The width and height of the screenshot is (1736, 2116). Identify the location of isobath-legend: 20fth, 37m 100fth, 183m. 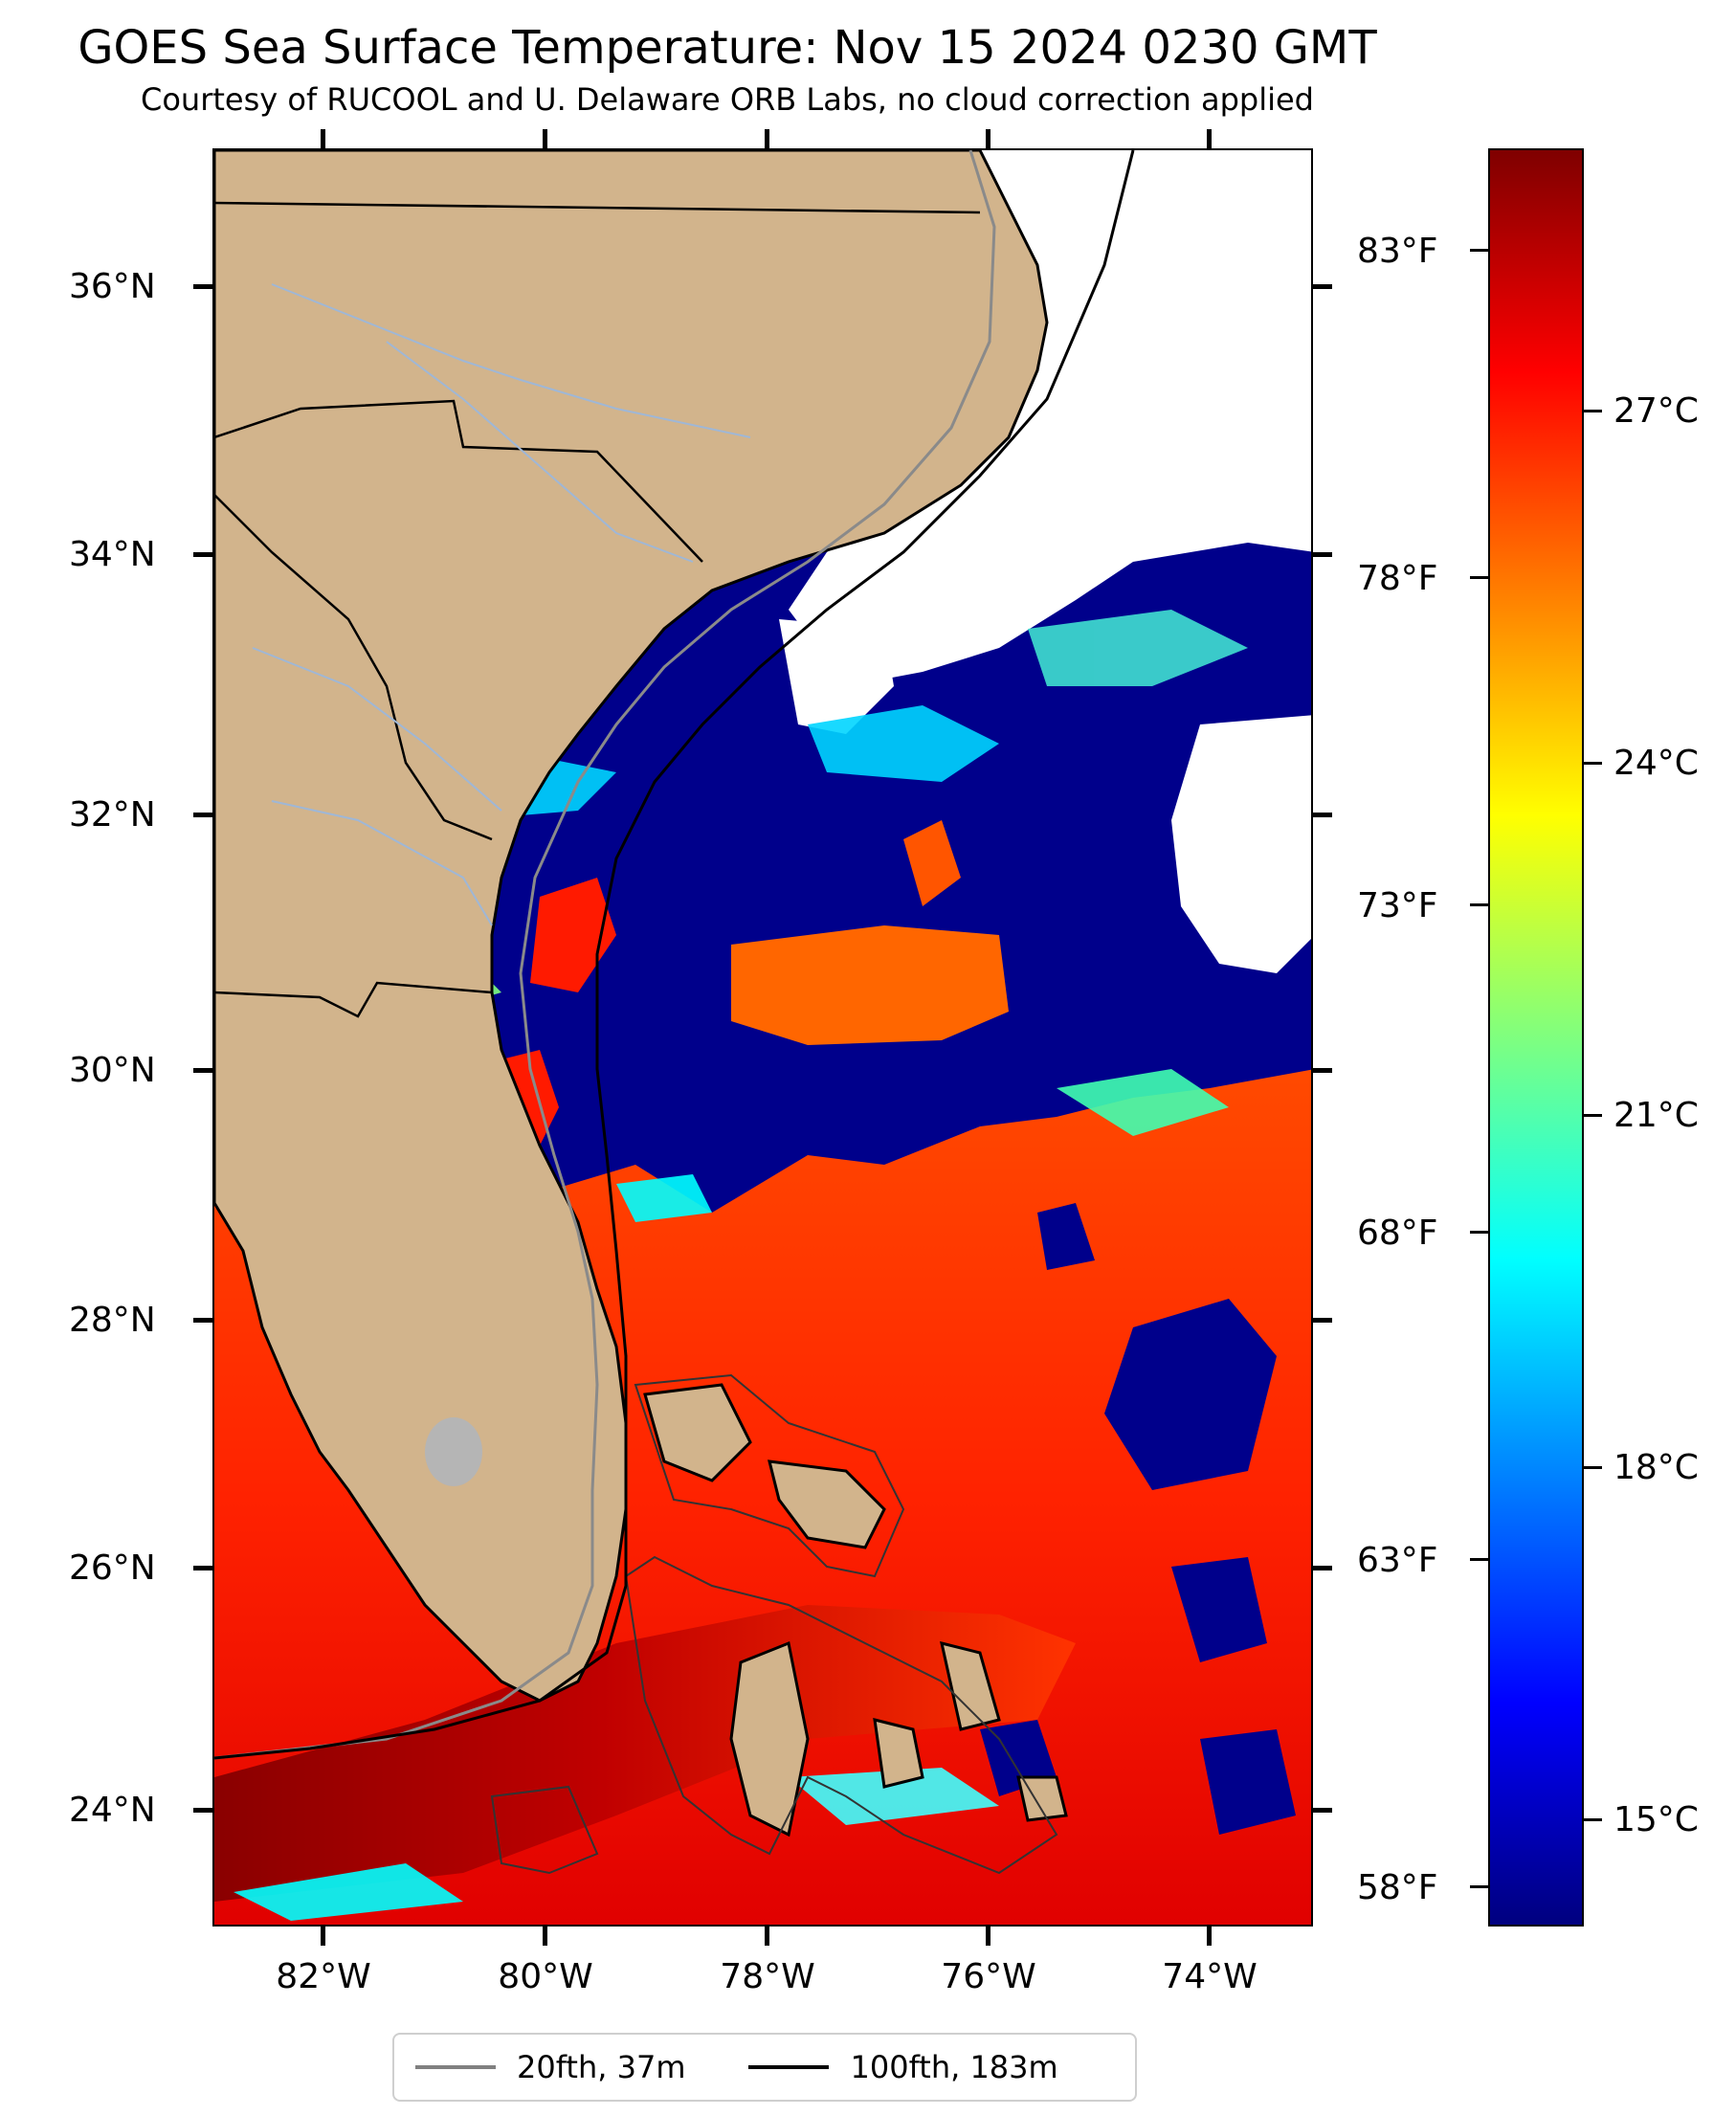
(764, 2067).